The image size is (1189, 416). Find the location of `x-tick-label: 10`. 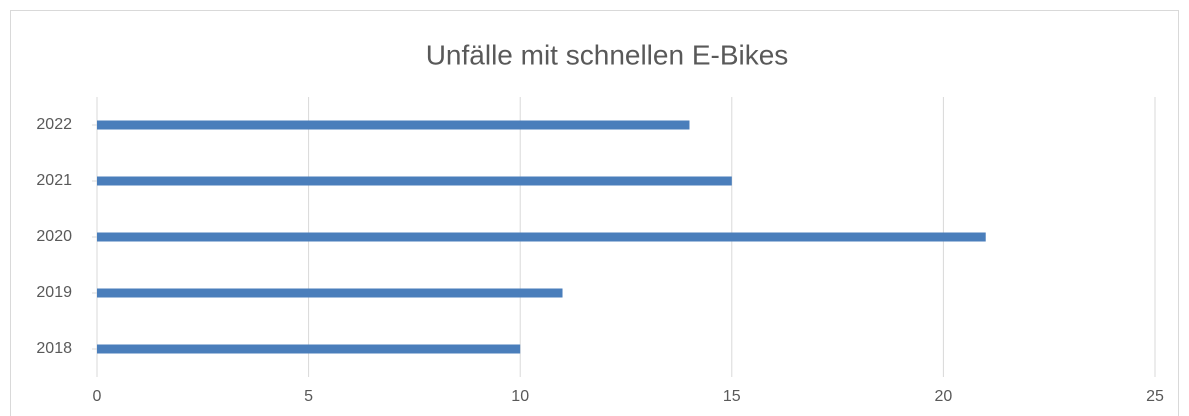

x-tick-label: 10 is located at coordinates (520, 396).